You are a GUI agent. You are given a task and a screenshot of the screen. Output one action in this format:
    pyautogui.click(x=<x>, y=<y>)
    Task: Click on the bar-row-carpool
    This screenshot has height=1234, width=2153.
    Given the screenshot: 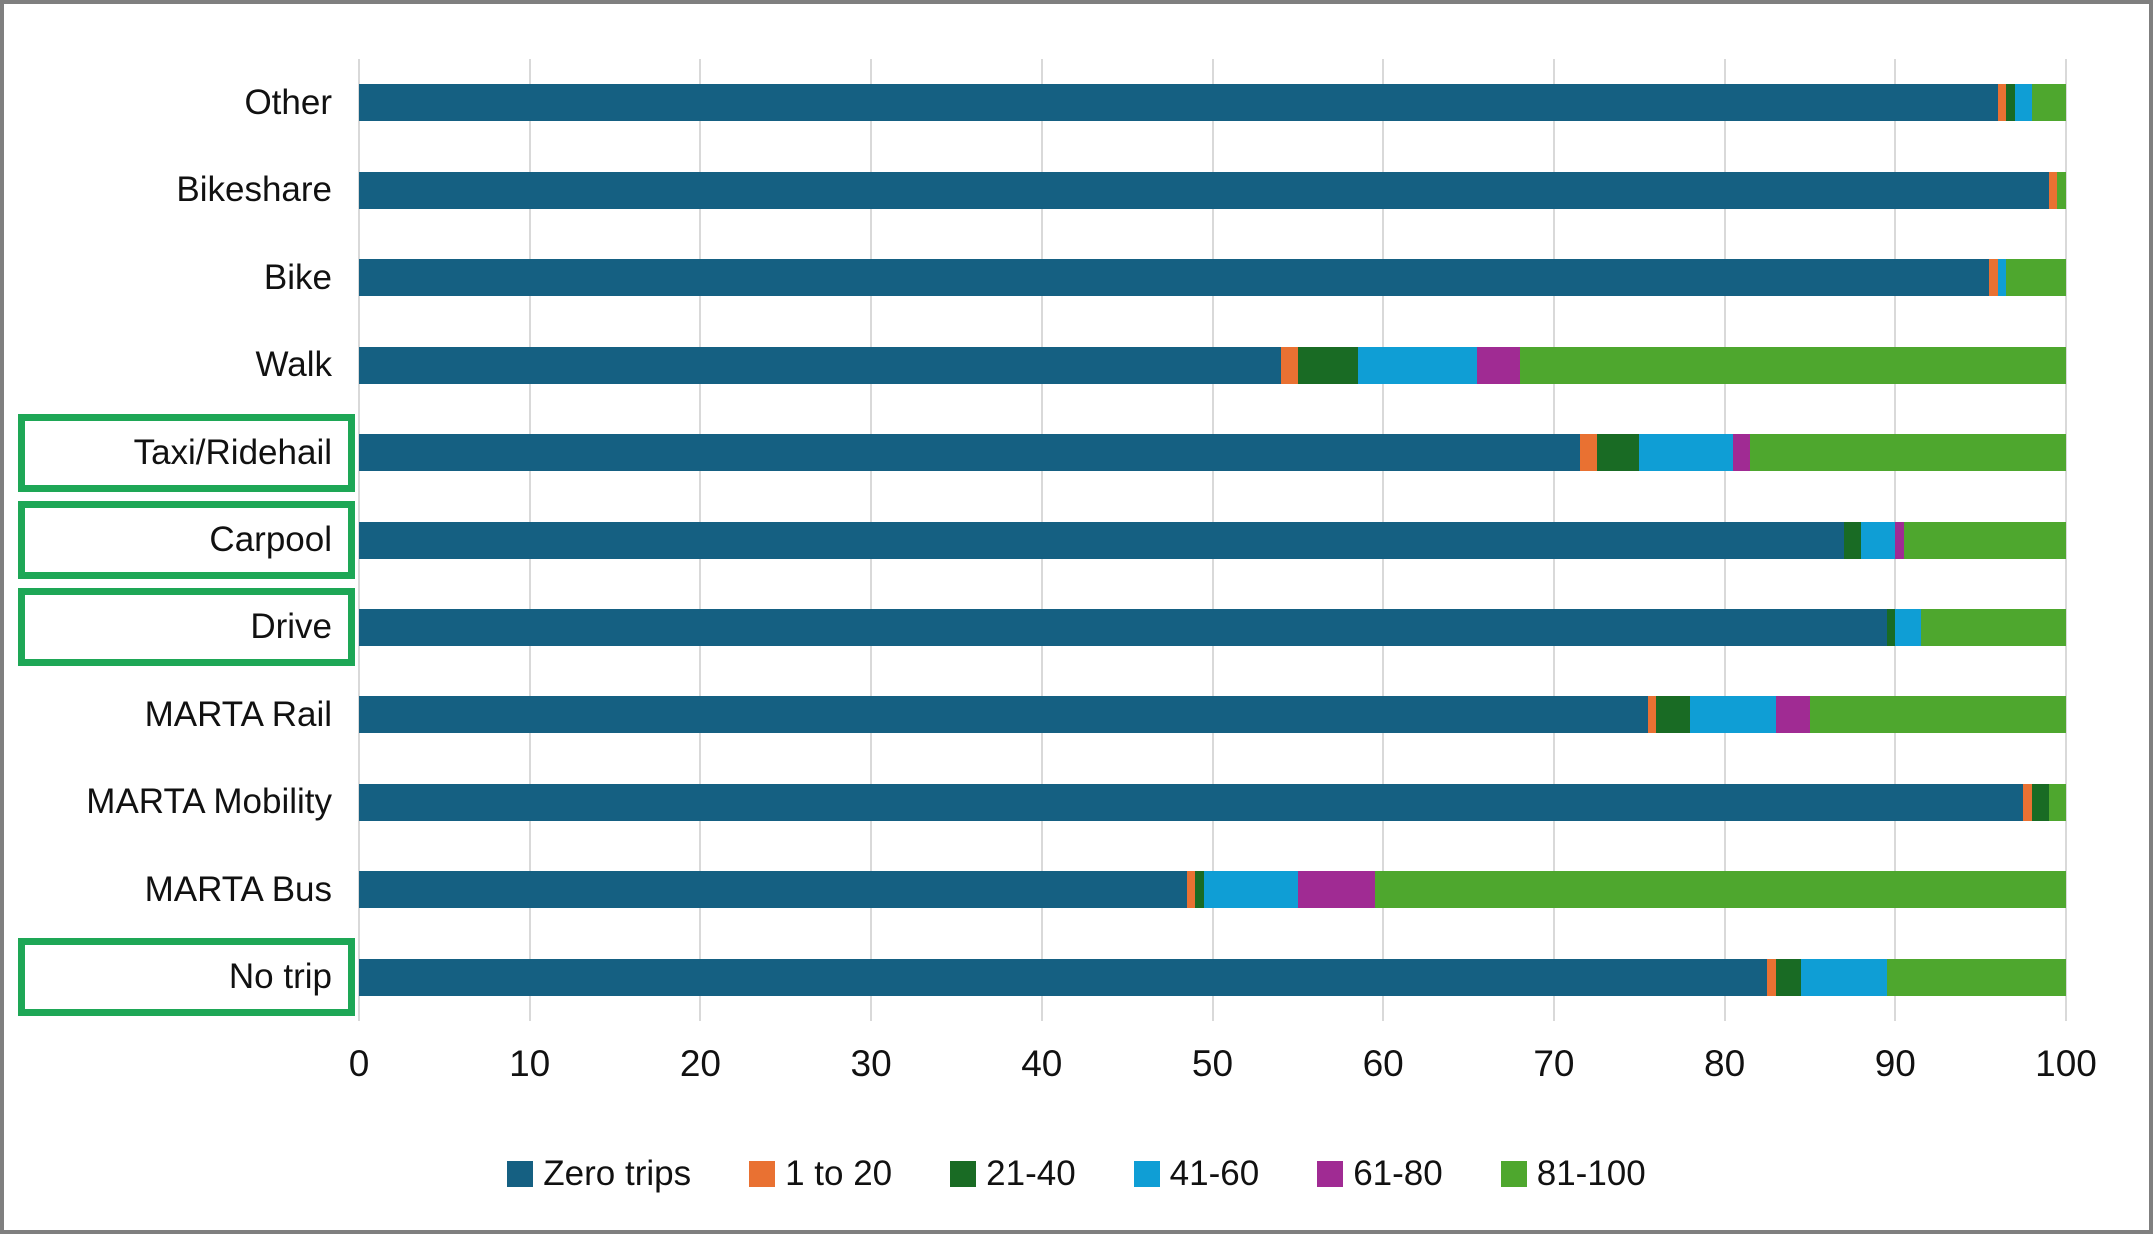 What is the action you would take?
    pyautogui.click(x=1212, y=540)
    